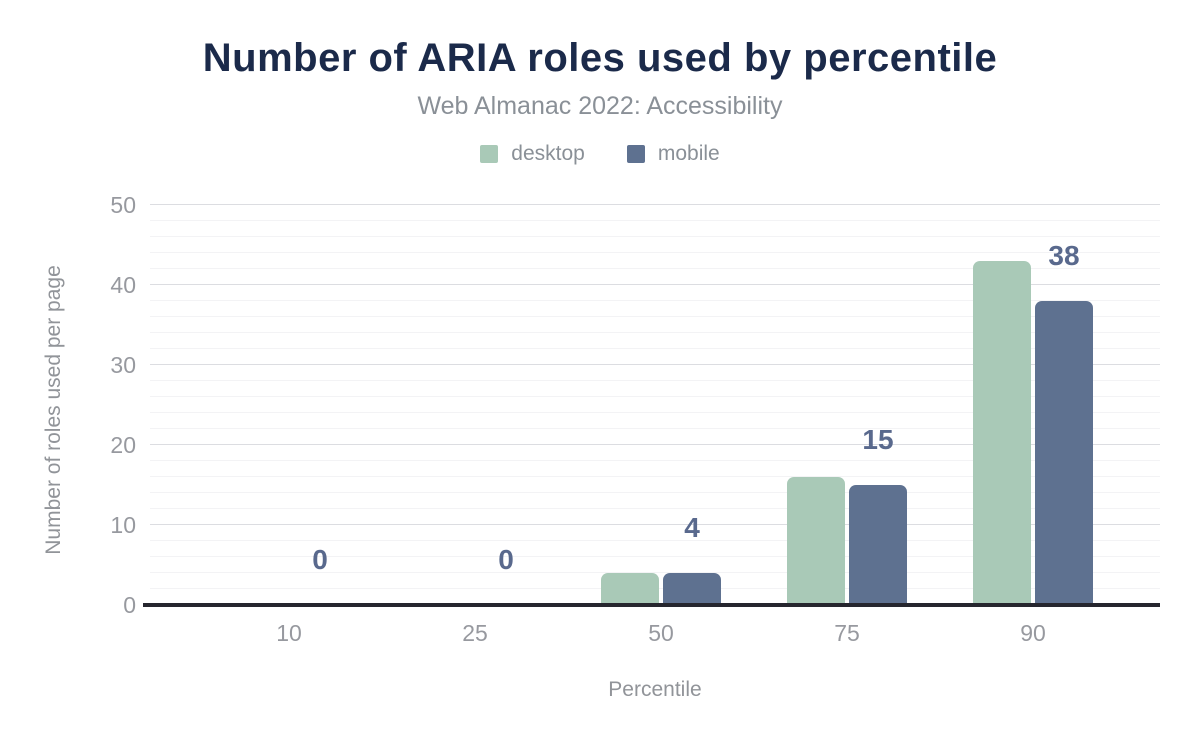 The width and height of the screenshot is (1200, 742). I want to click on y-tick-label-0: 0, so click(129, 605).